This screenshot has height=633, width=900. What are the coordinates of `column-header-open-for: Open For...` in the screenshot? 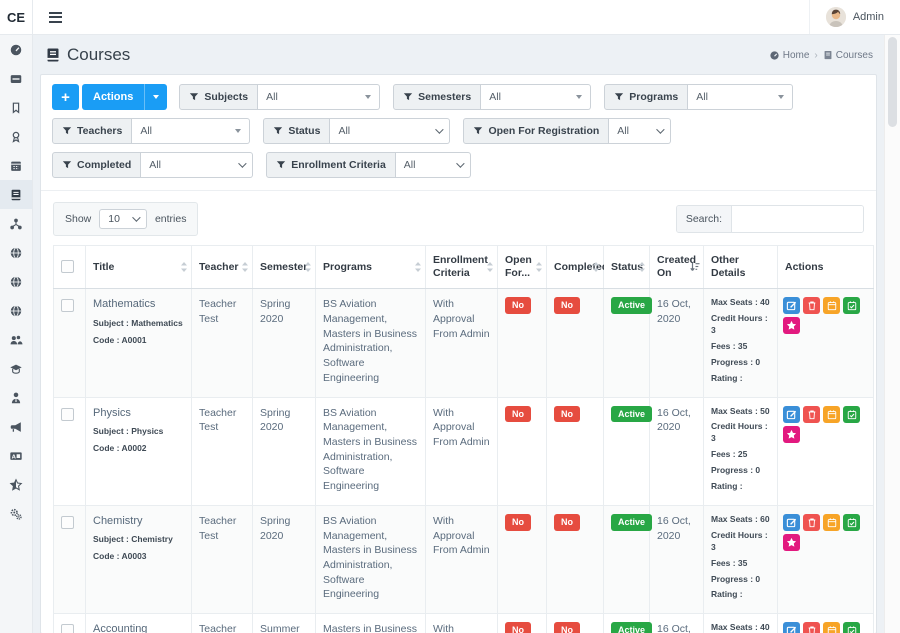 It's located at (522, 267).